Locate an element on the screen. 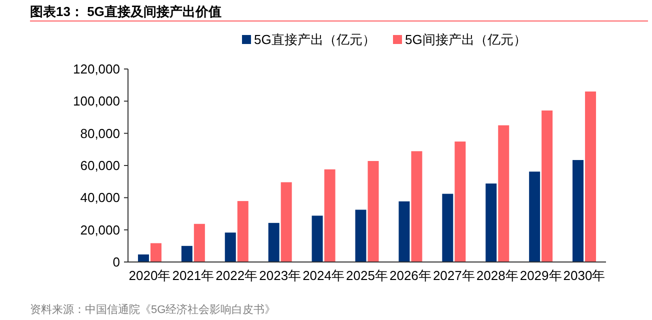 The width and height of the screenshot is (652, 320). x-tick-label: 2022年 is located at coordinates (237, 275).